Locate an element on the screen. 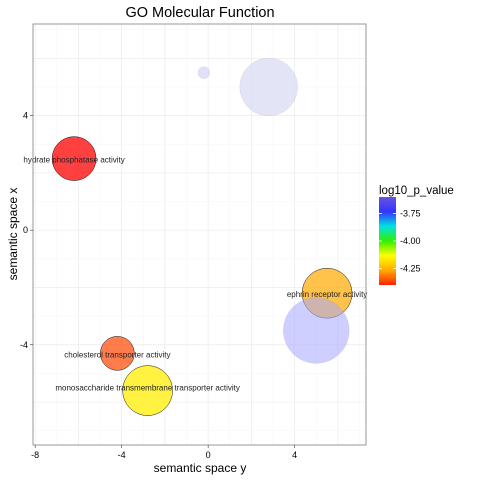 The width and height of the screenshot is (480, 480). x-tick-label: -4 is located at coordinates (122, 455).